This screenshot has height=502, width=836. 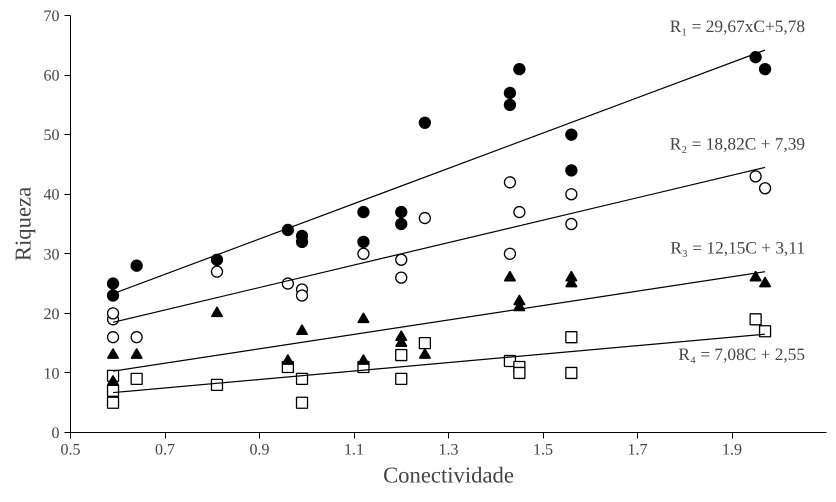 I want to click on annotation: R₁ = 29,67xC+5,78, so click(x=738, y=26).